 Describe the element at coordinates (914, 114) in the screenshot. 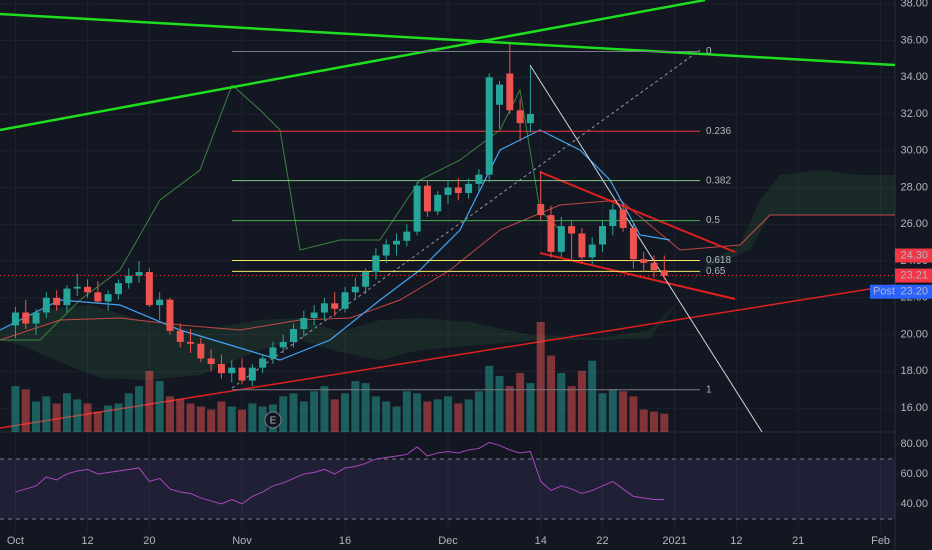

I see `y-tick-label: 32.00` at that location.